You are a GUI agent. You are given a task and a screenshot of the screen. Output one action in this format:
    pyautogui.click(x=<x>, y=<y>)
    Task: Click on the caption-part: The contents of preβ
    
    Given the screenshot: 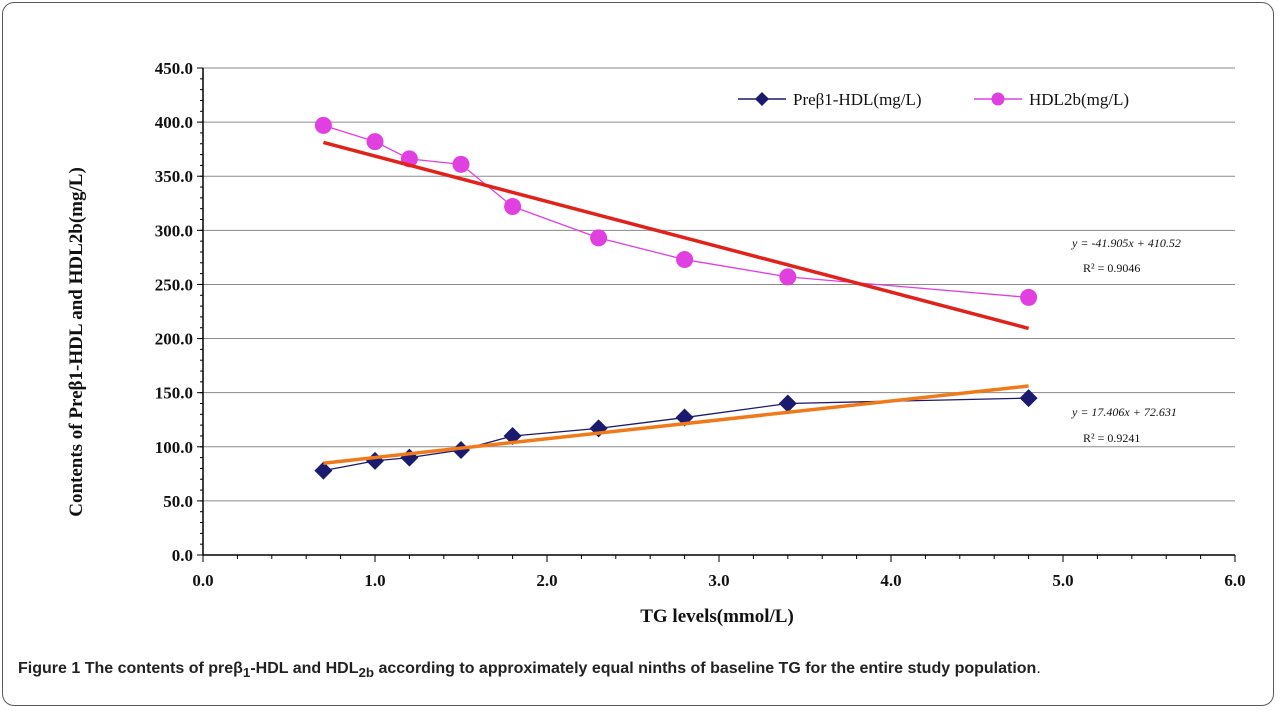 What is the action you would take?
    pyautogui.click(x=163, y=668)
    